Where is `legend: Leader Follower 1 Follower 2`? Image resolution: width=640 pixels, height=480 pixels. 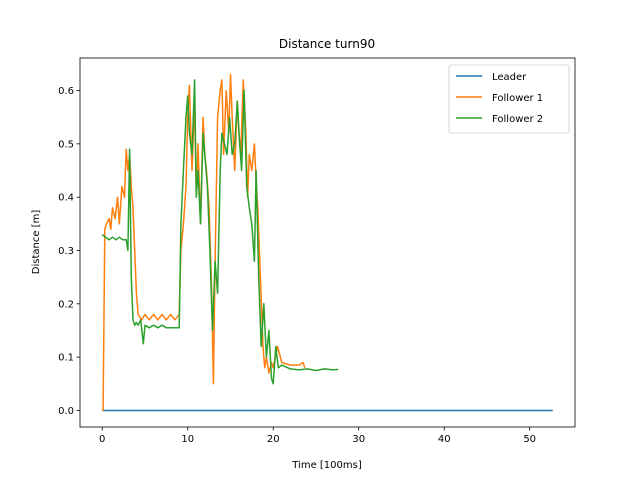
legend: Leader Follower 1 Follower 2 is located at coordinates (509, 99).